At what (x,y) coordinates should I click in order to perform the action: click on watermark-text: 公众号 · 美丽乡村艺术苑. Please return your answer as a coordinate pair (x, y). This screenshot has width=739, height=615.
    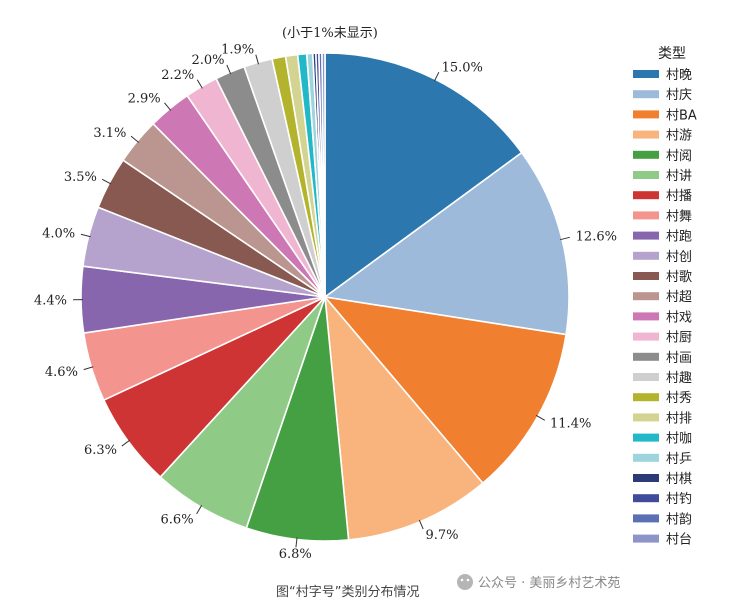
    Looking at the image, I should click on (549, 583).